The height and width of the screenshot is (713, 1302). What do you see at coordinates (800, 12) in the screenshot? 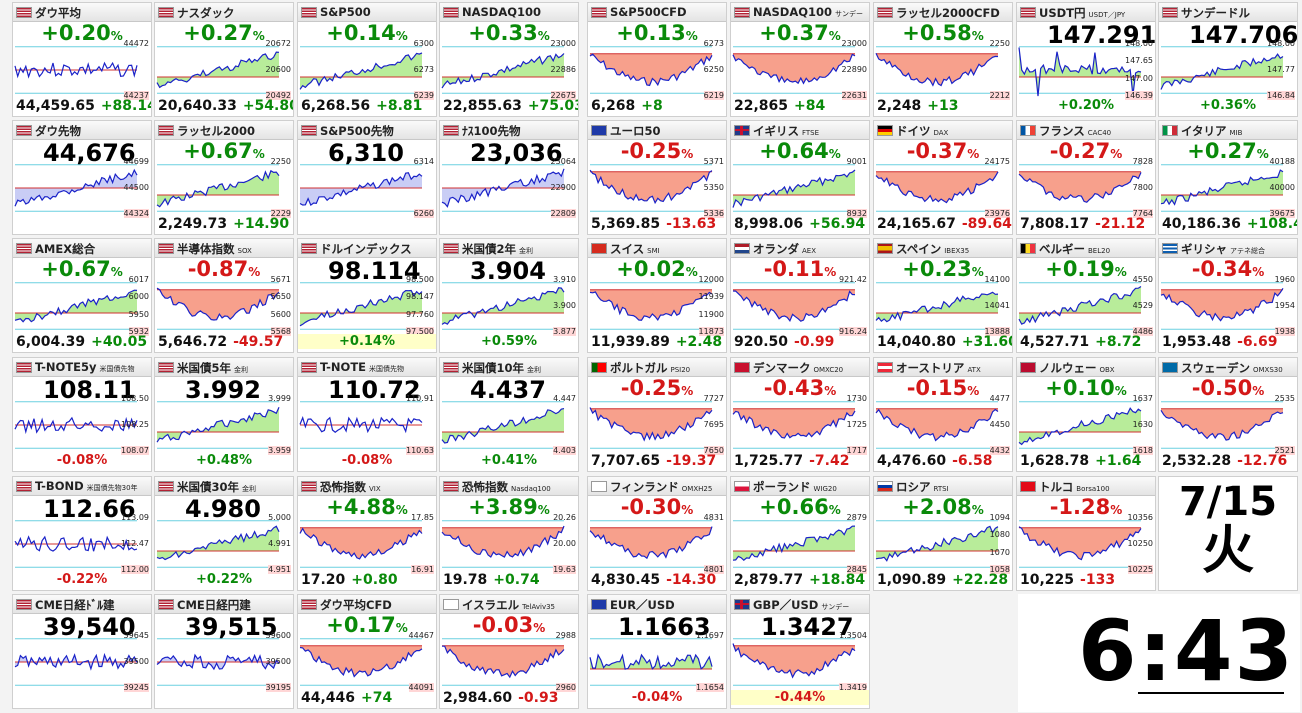
I see `tile-header: NASDAQ100 サンデー` at bounding box center [800, 12].